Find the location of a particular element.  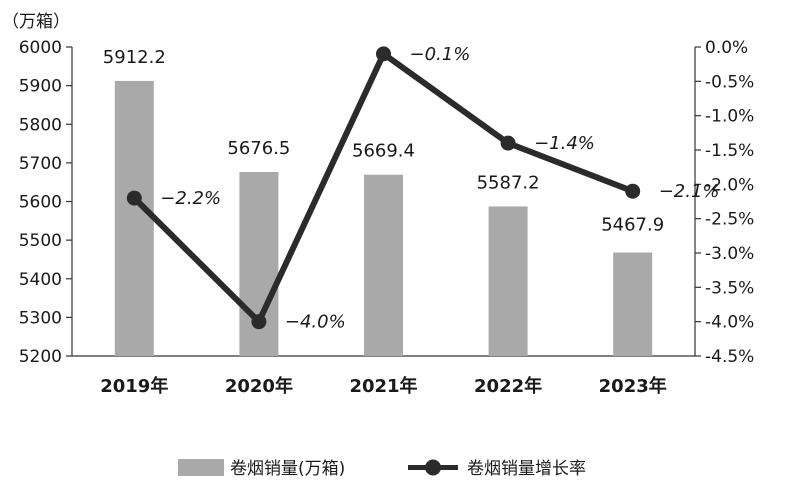

y-left-unit-label: （万箱） is located at coordinates (36, 22).